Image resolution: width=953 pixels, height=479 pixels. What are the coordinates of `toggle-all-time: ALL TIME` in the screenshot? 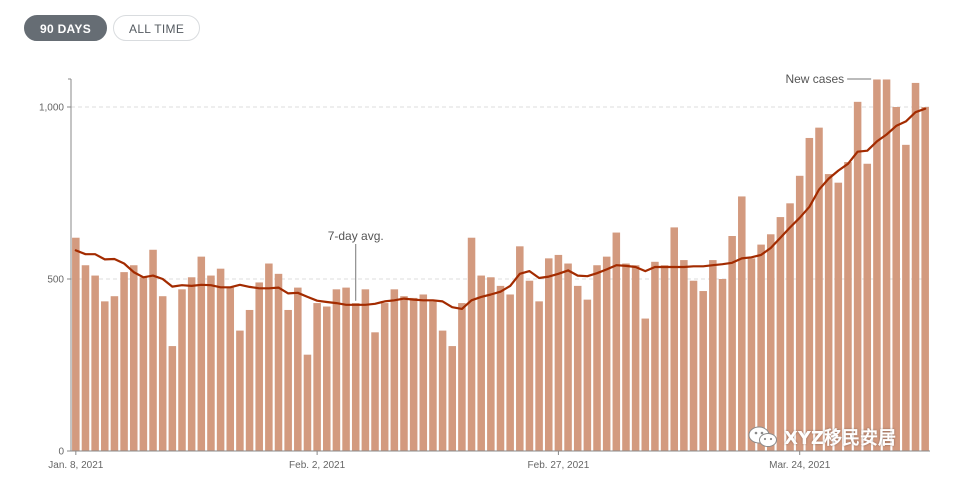 It's located at (157, 28).